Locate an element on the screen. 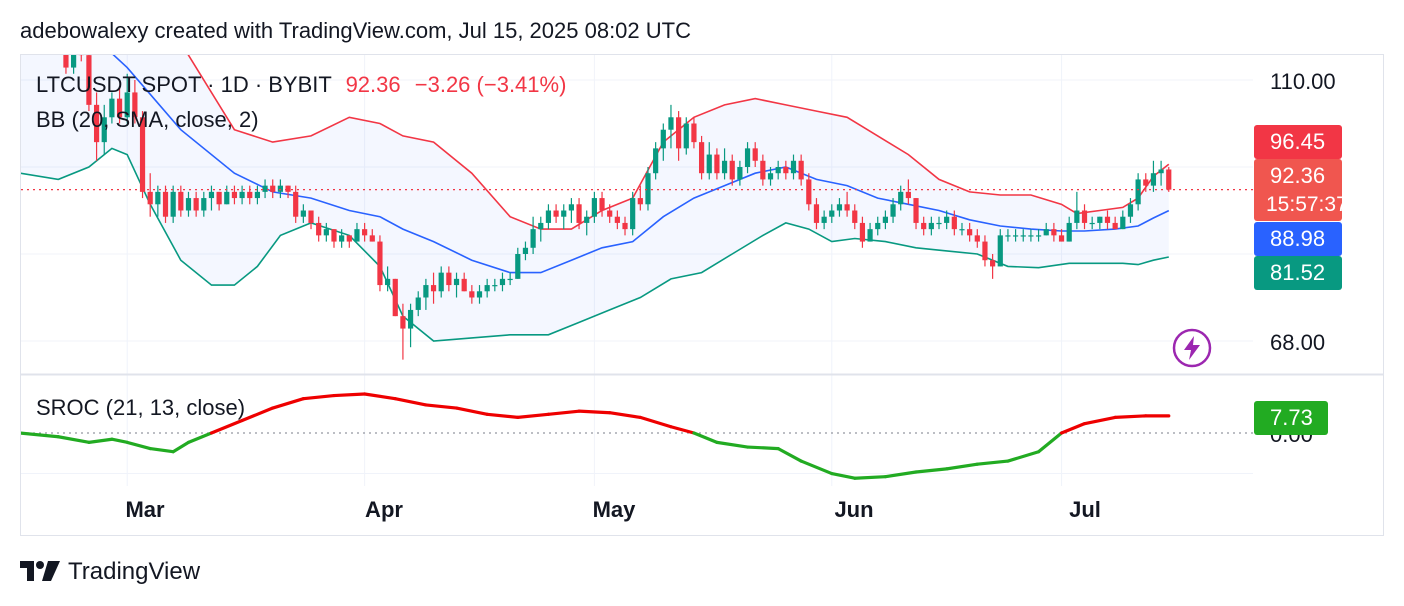 This screenshot has width=1404, height=606. lower-band-price-tag: 81.52 is located at coordinates (1298, 273).